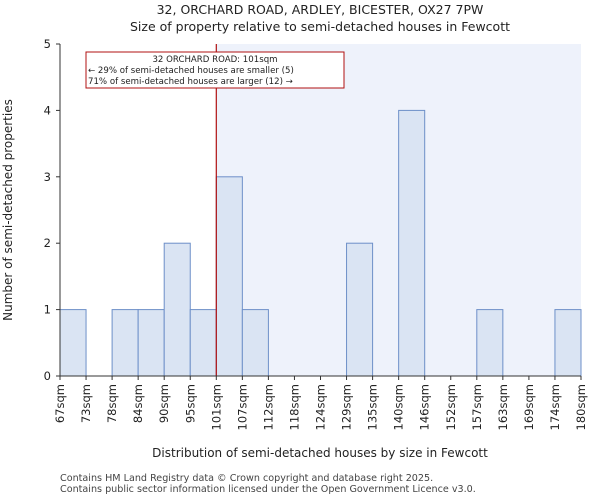  What do you see at coordinates (86, 403) in the screenshot?
I see `x-tick-label: 73sqm` at bounding box center [86, 403].